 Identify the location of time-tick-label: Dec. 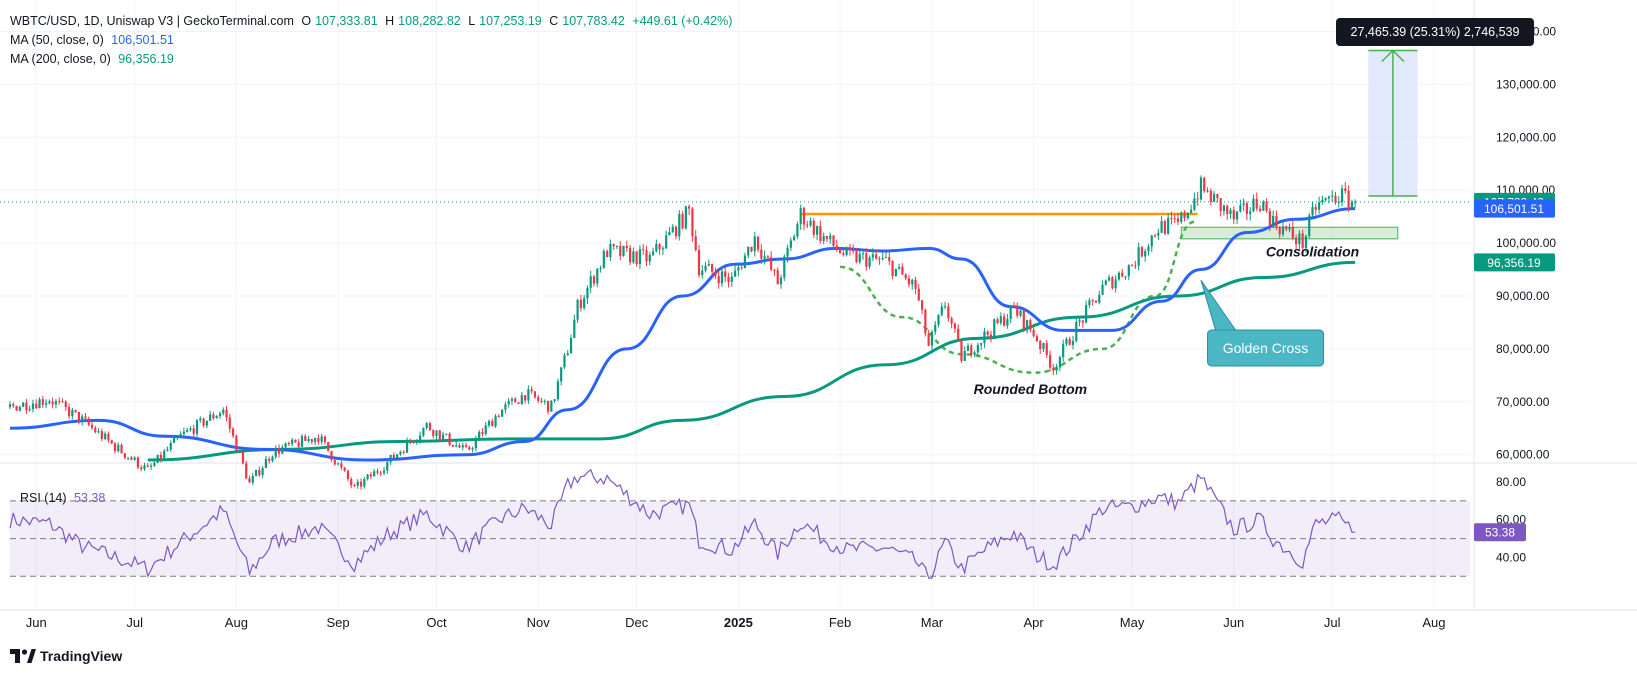
(637, 622).